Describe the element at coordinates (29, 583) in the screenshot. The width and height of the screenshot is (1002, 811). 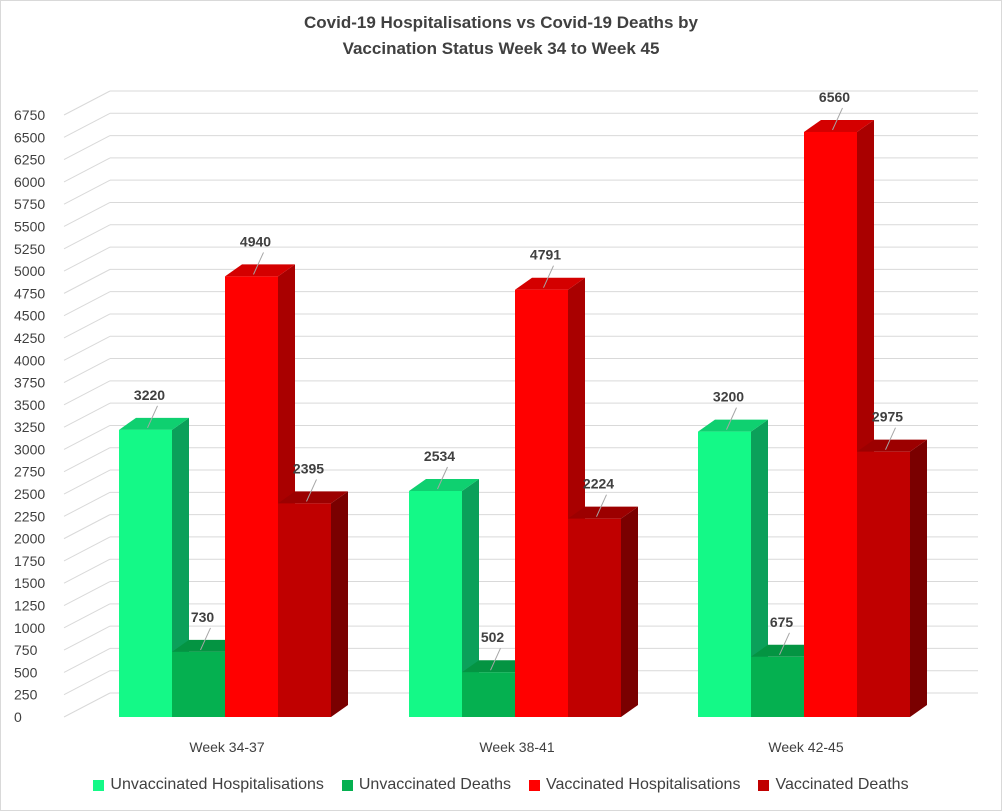
I see `y-tick-label: 1500` at that location.